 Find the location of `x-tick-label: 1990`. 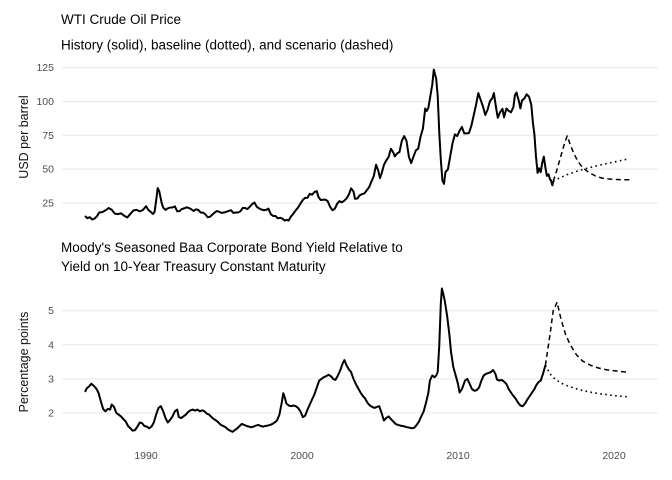

x-tick-label: 1990 is located at coordinates (146, 456).